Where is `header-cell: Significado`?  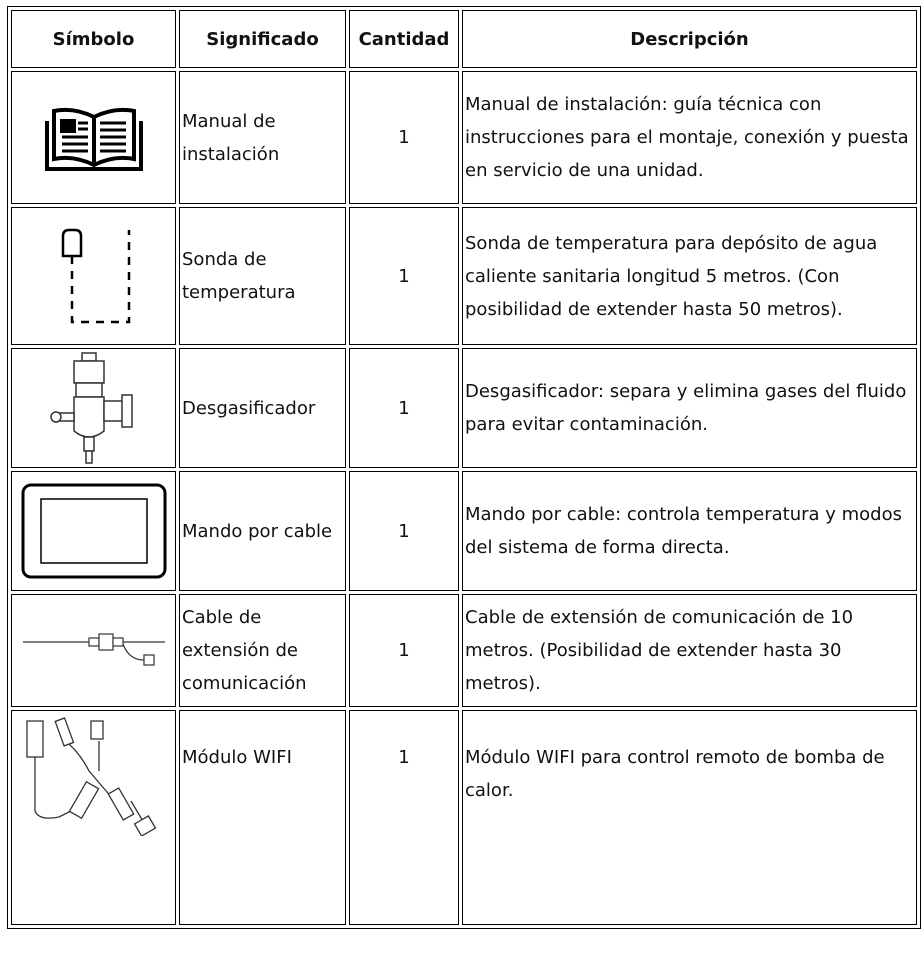 header-cell: Significado is located at coordinates (262, 39).